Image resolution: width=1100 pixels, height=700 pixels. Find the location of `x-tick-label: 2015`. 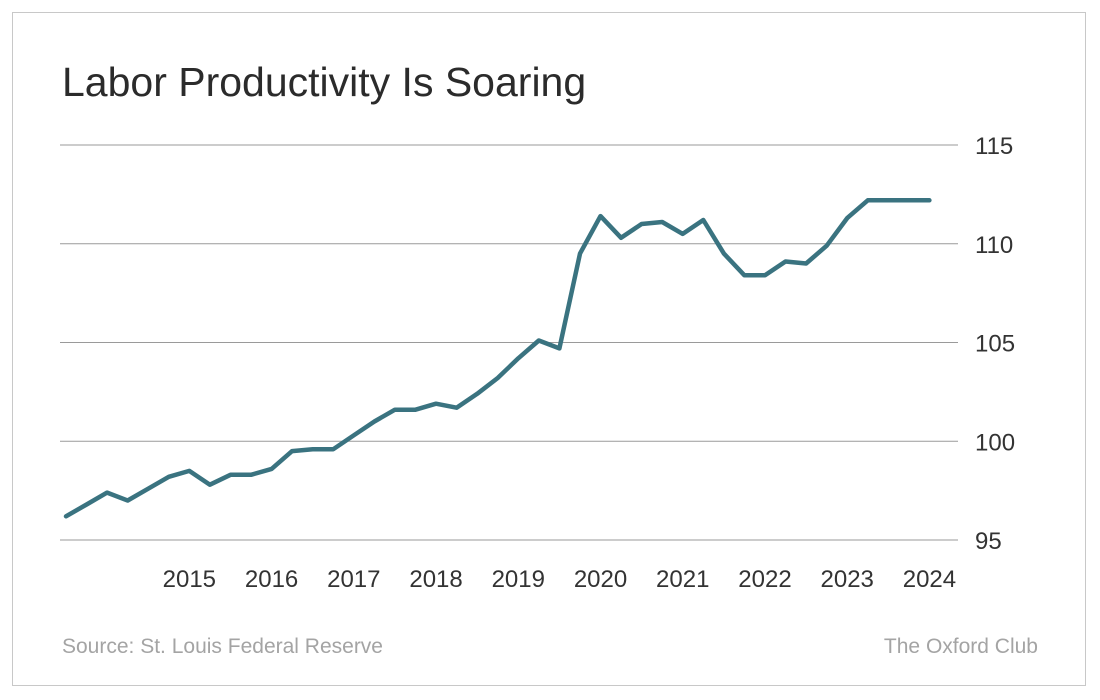

x-tick-label: 2015 is located at coordinates (189, 579).